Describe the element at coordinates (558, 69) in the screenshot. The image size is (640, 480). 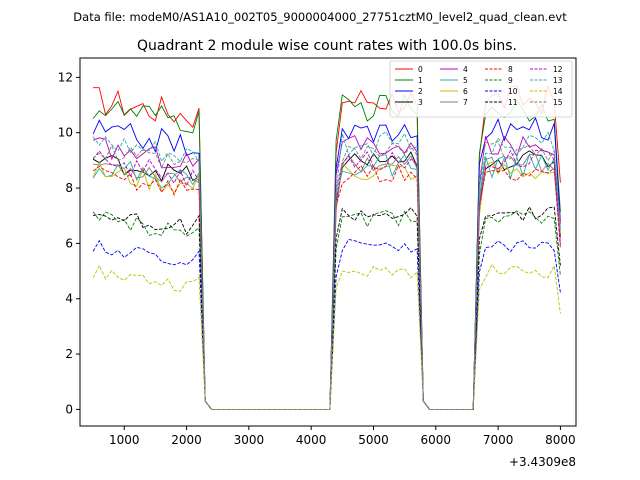
I see `legend-label-12: 12` at that location.